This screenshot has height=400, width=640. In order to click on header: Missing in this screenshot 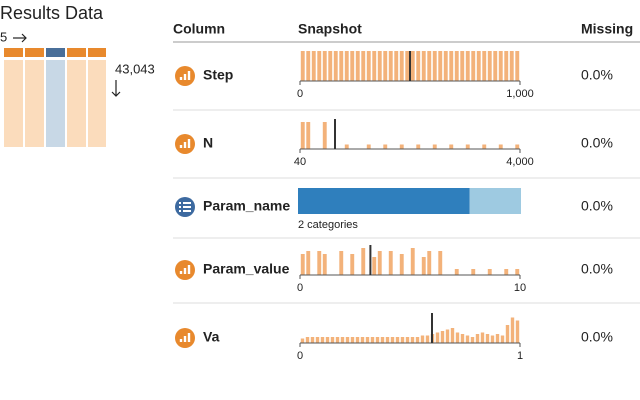, I will do `click(607, 29)`.